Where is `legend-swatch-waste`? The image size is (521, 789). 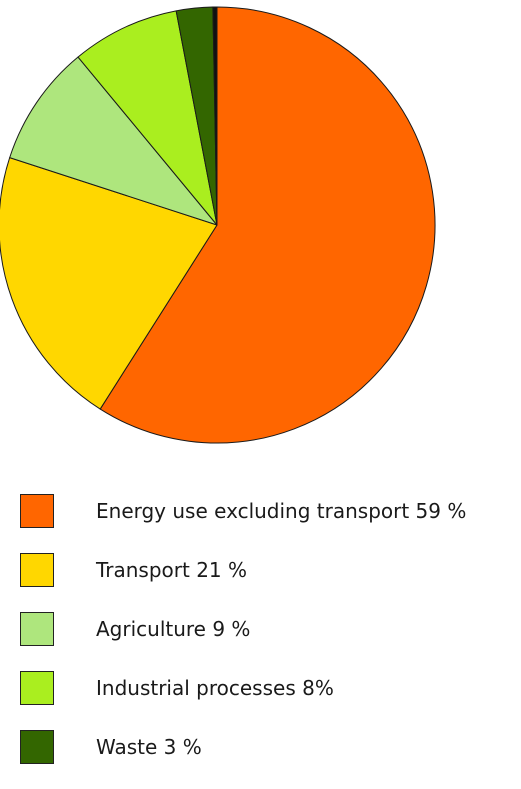
legend-swatch-waste is located at coordinates (37, 747).